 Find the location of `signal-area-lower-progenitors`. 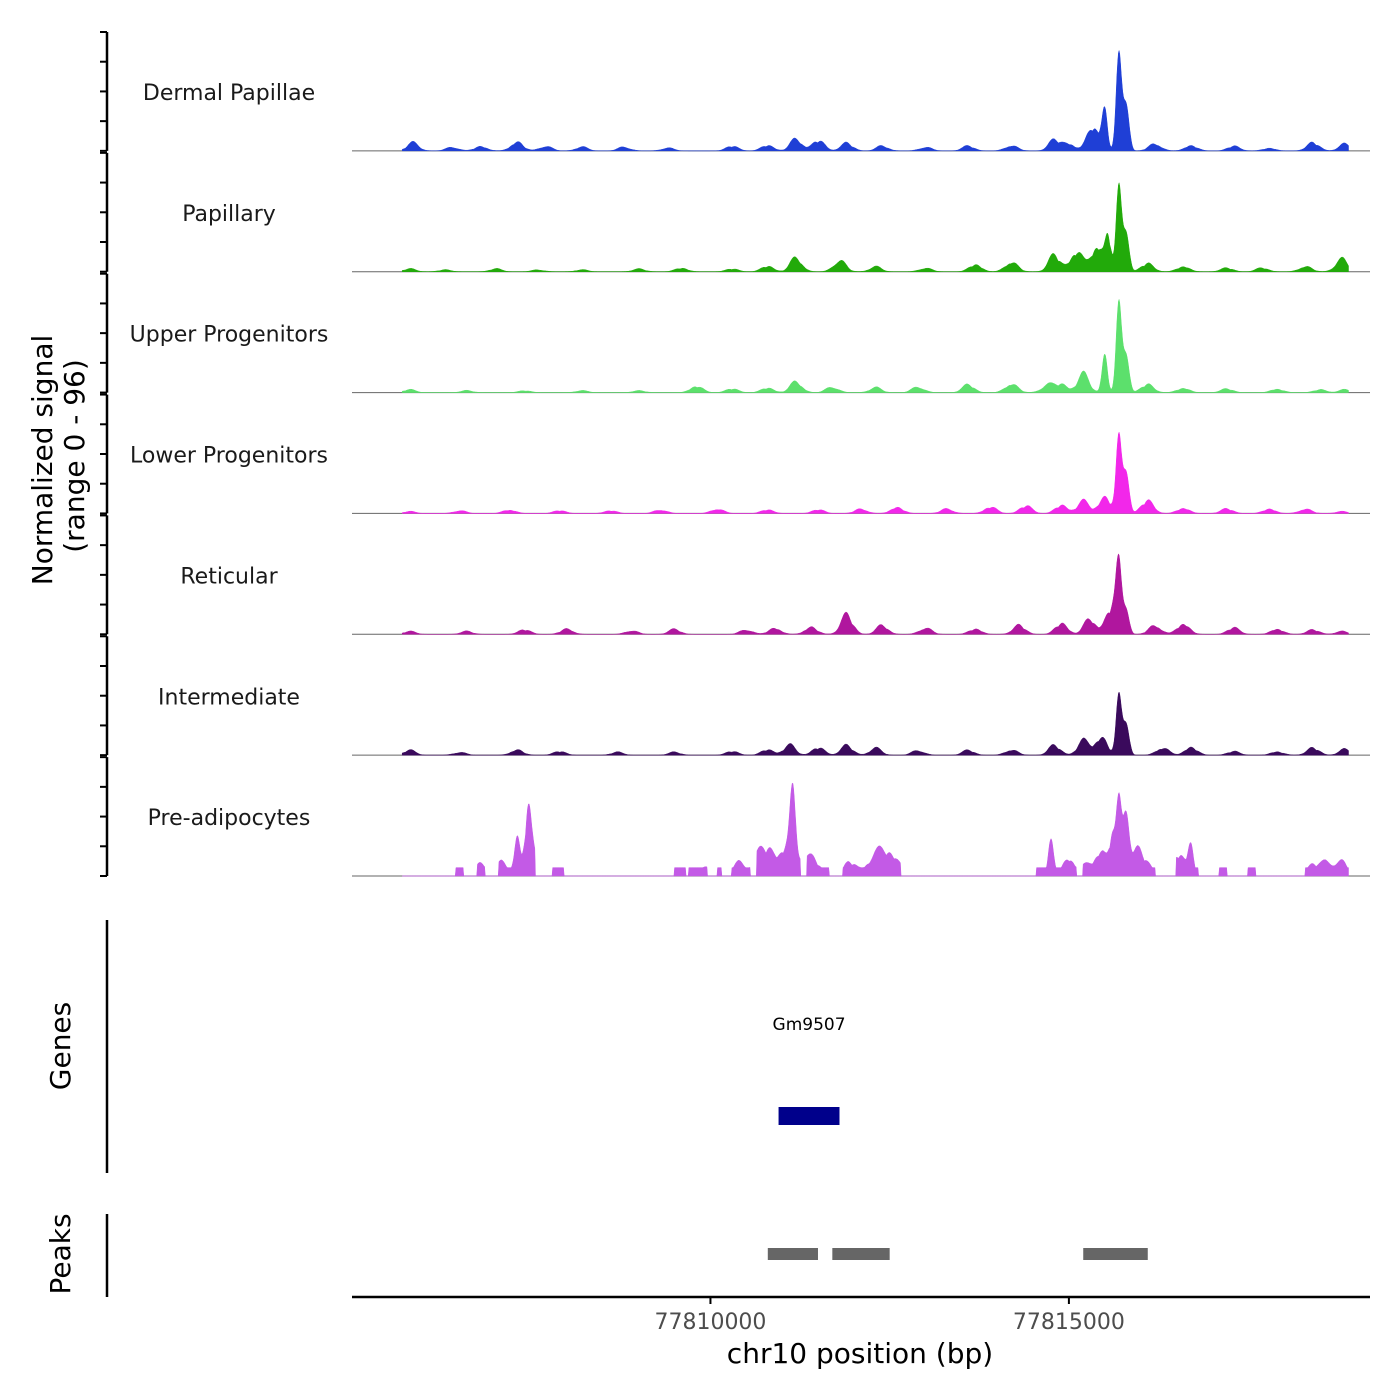

signal-area-lower-progenitors is located at coordinates (875, 472).